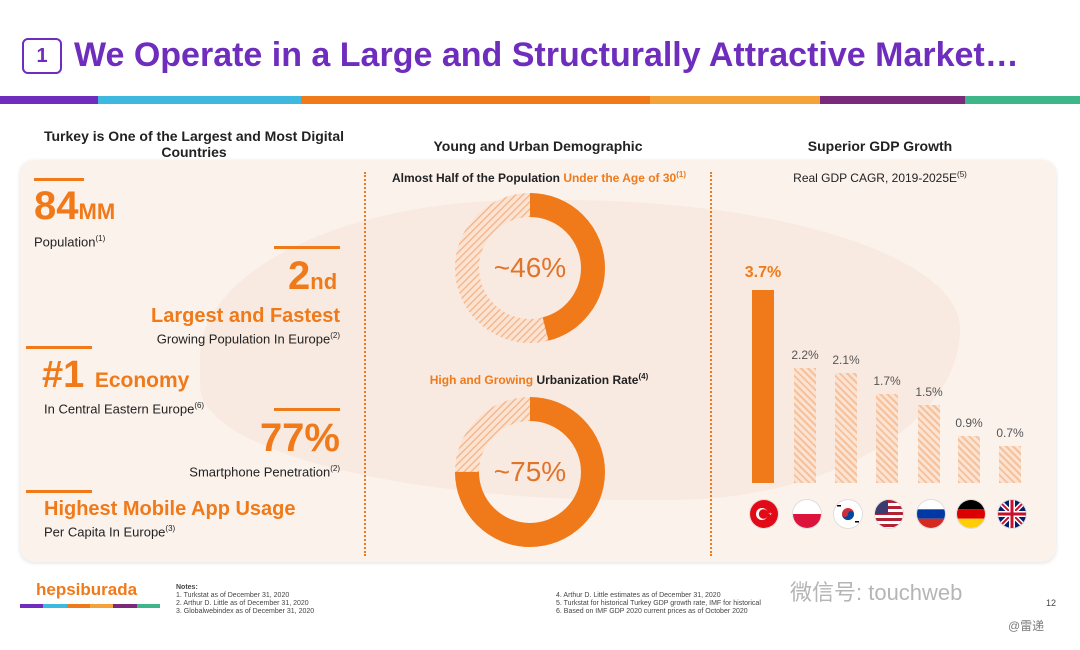 This screenshot has width=1080, height=650. What do you see at coordinates (59, 491) in the screenshot?
I see `stat5-rule` at bounding box center [59, 491].